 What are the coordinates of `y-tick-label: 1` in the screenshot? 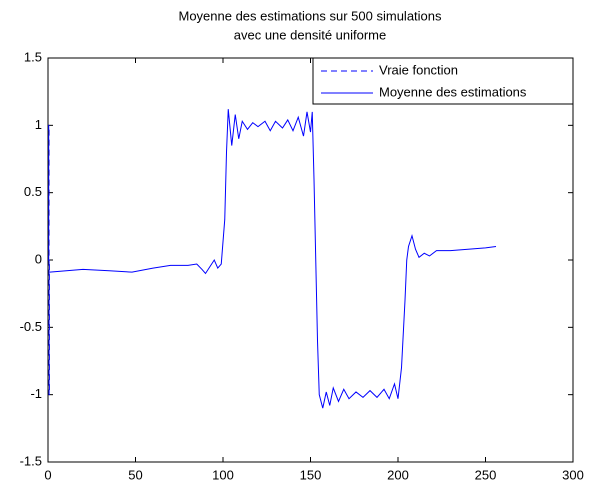 It's located at (38, 124).